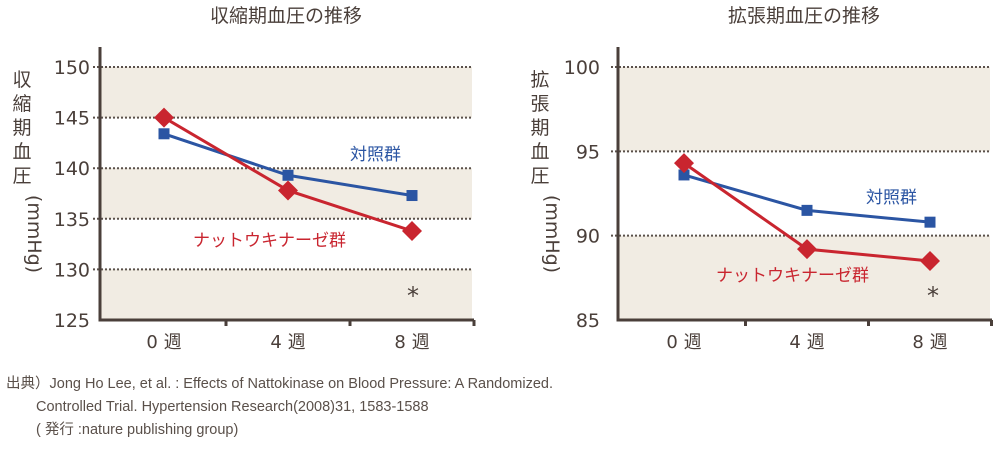 This screenshot has height=455, width=1000. Describe the element at coordinates (21, 80) in the screenshot. I see `y-axis-label-char: 収` at that location.